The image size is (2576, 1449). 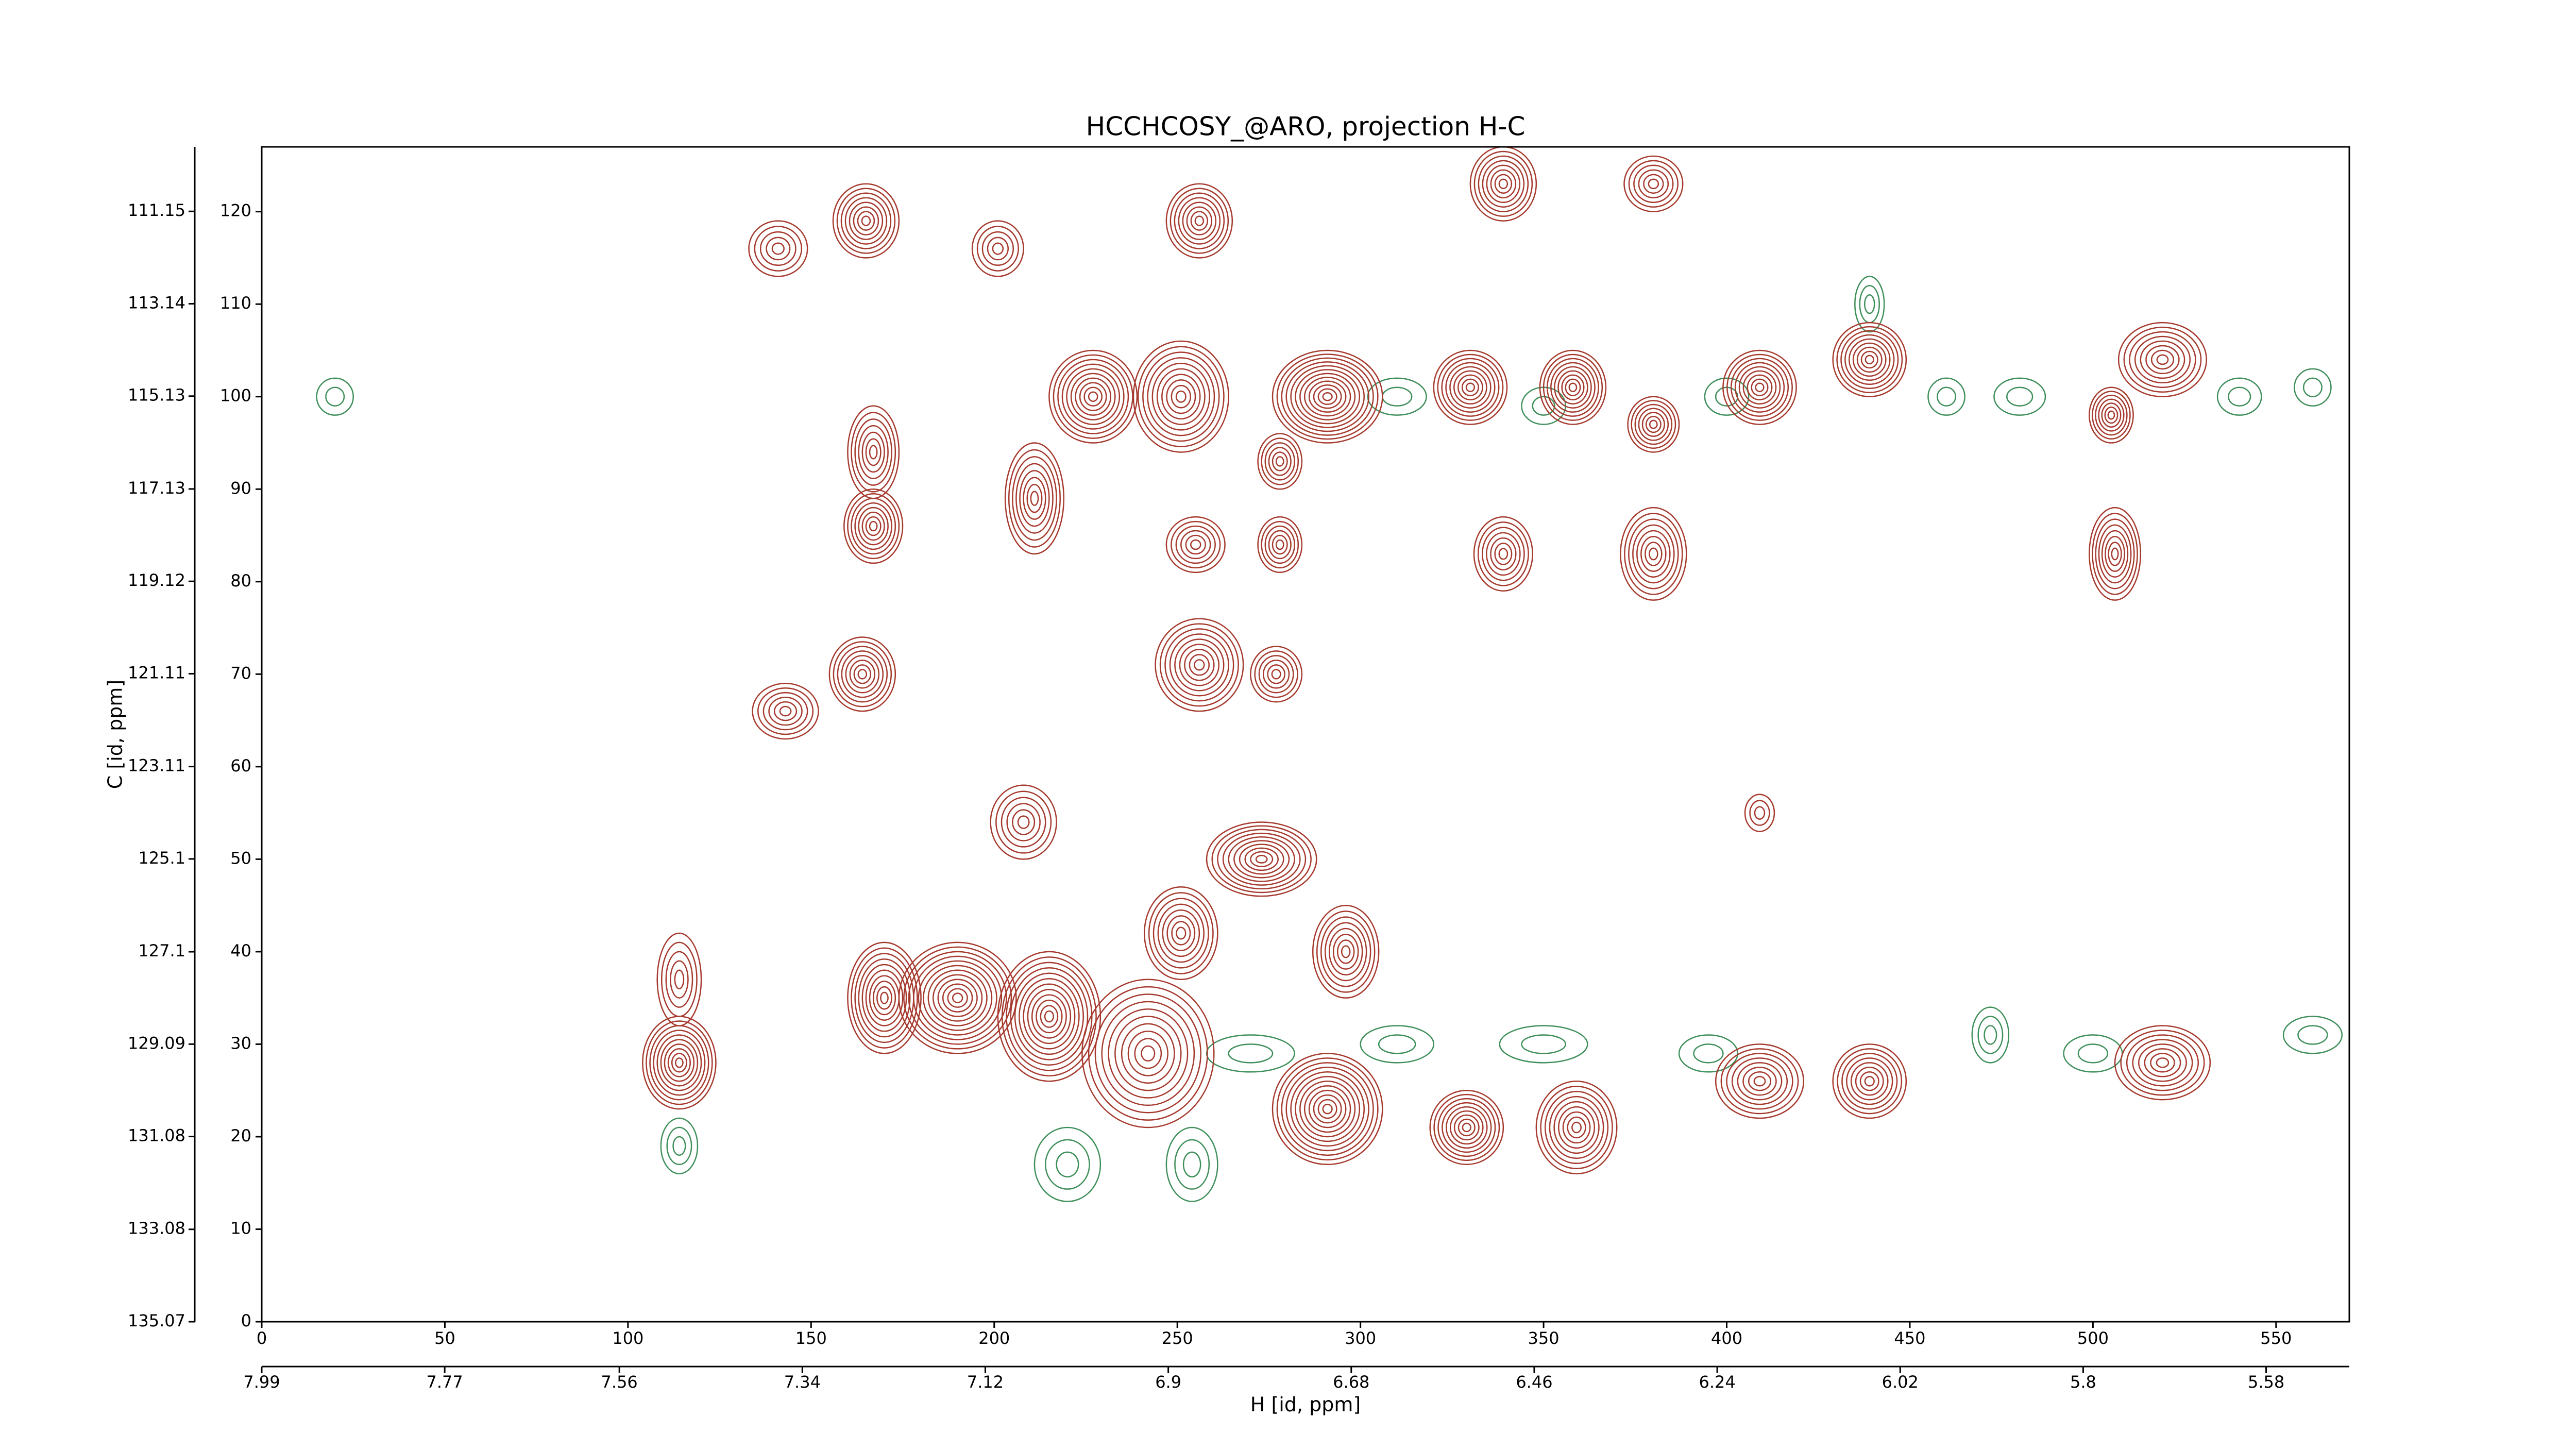 I want to click on x-tick-label: 250, so click(x=1177, y=1338).